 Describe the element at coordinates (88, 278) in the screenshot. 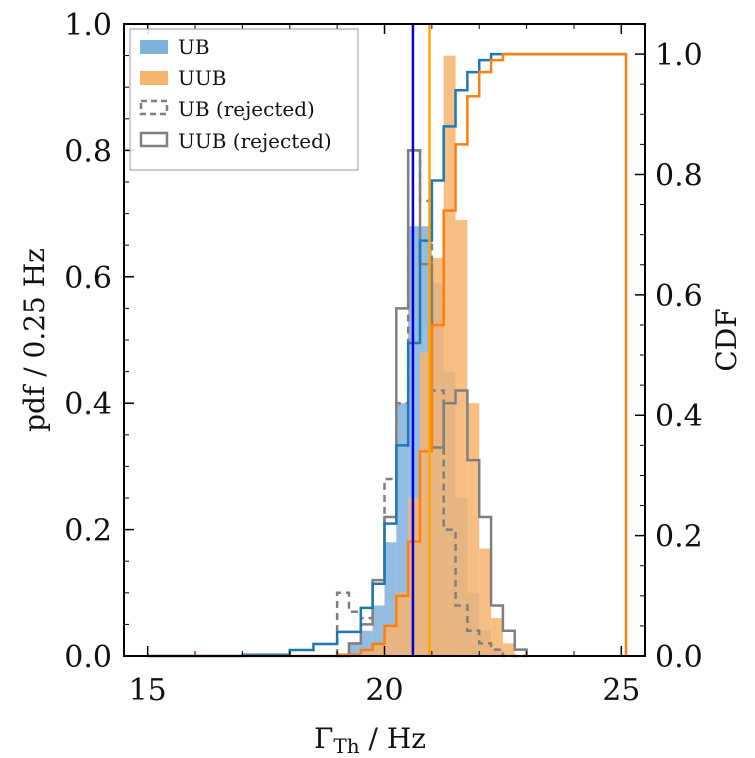

I see `y-left-tick-label: 0.6` at that location.